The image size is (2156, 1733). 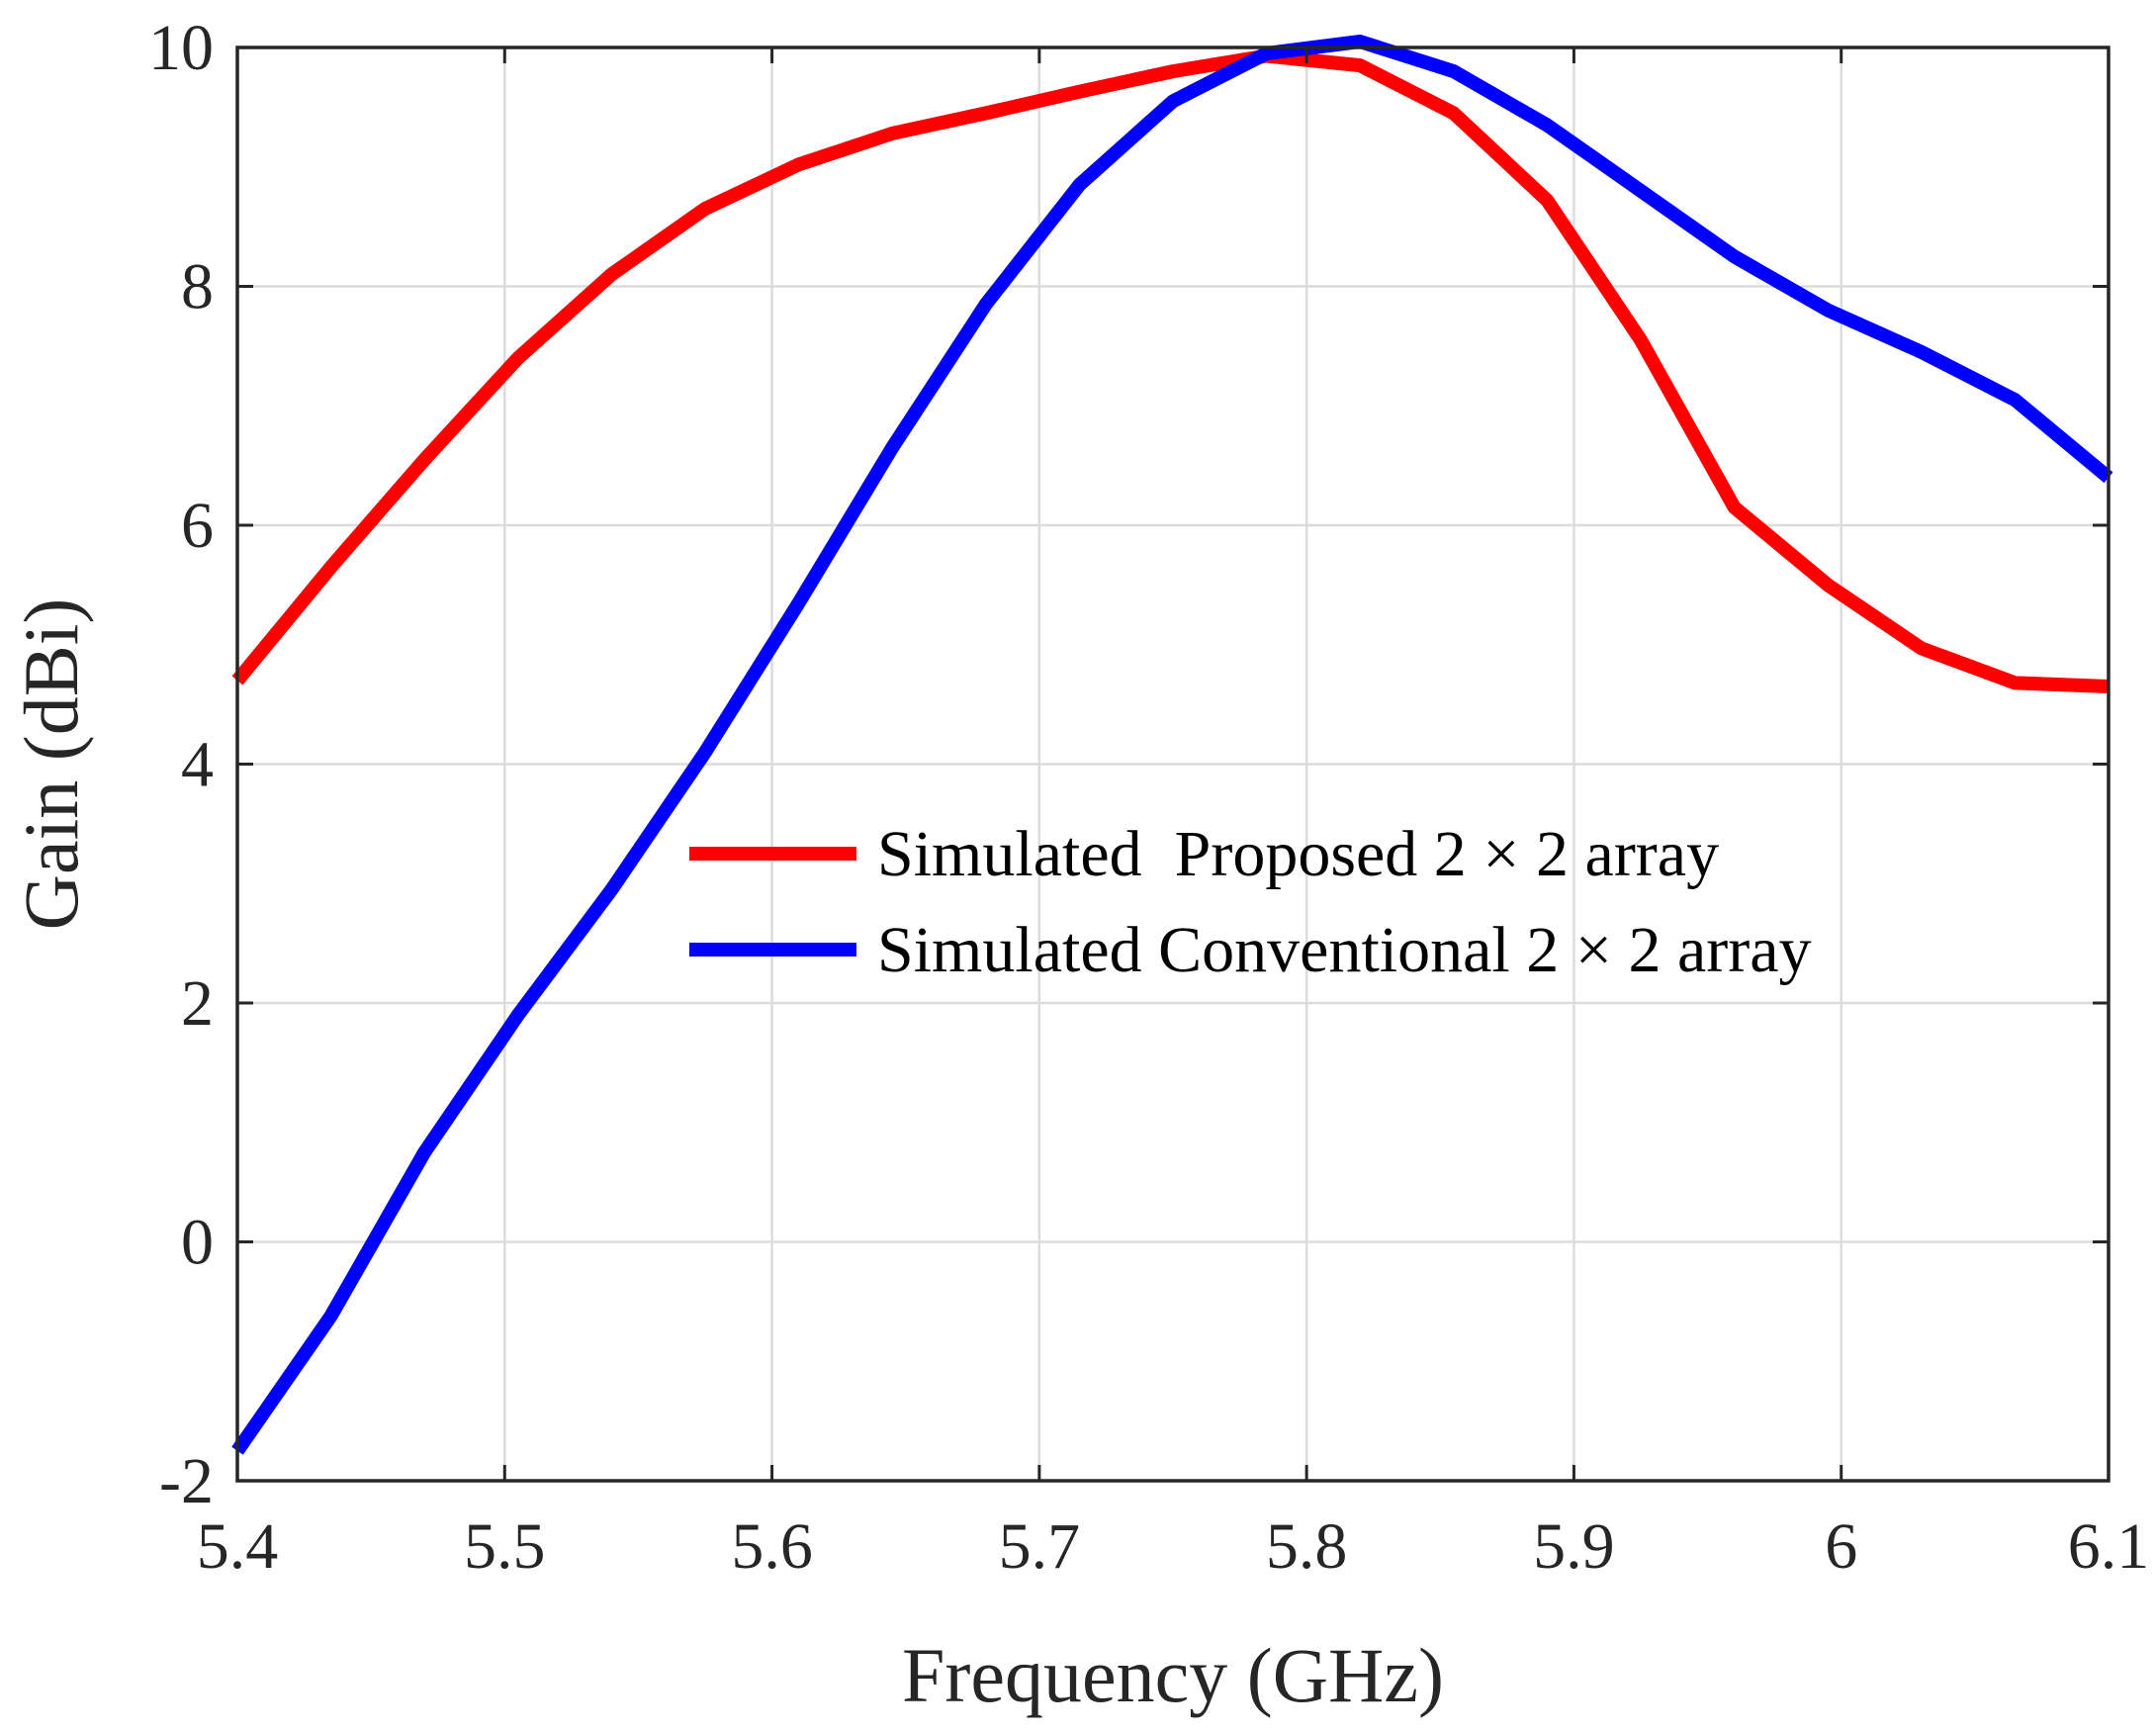 What do you see at coordinates (238, 1546) in the screenshot?
I see `x-tick-label: 5.4` at bounding box center [238, 1546].